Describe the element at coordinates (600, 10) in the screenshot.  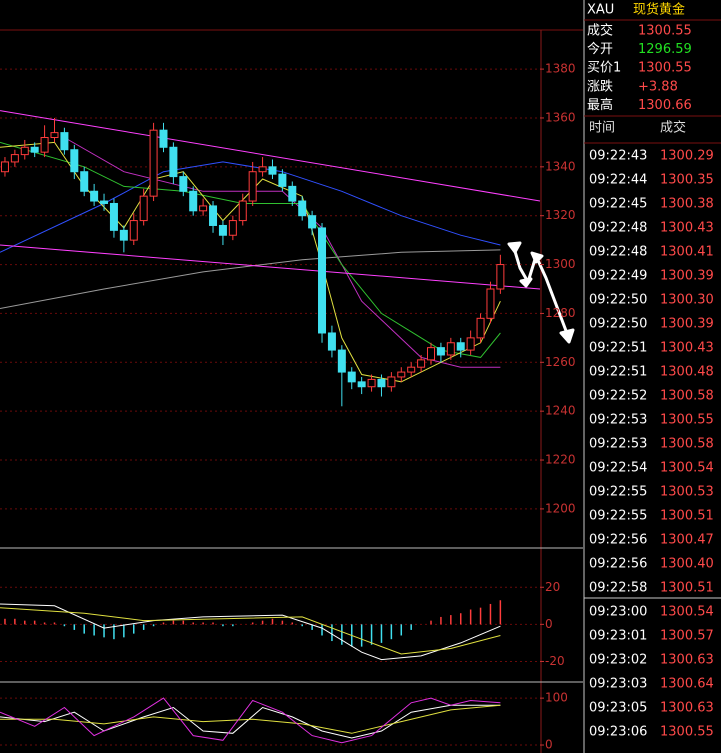
I see `symbol: XAU` at that location.